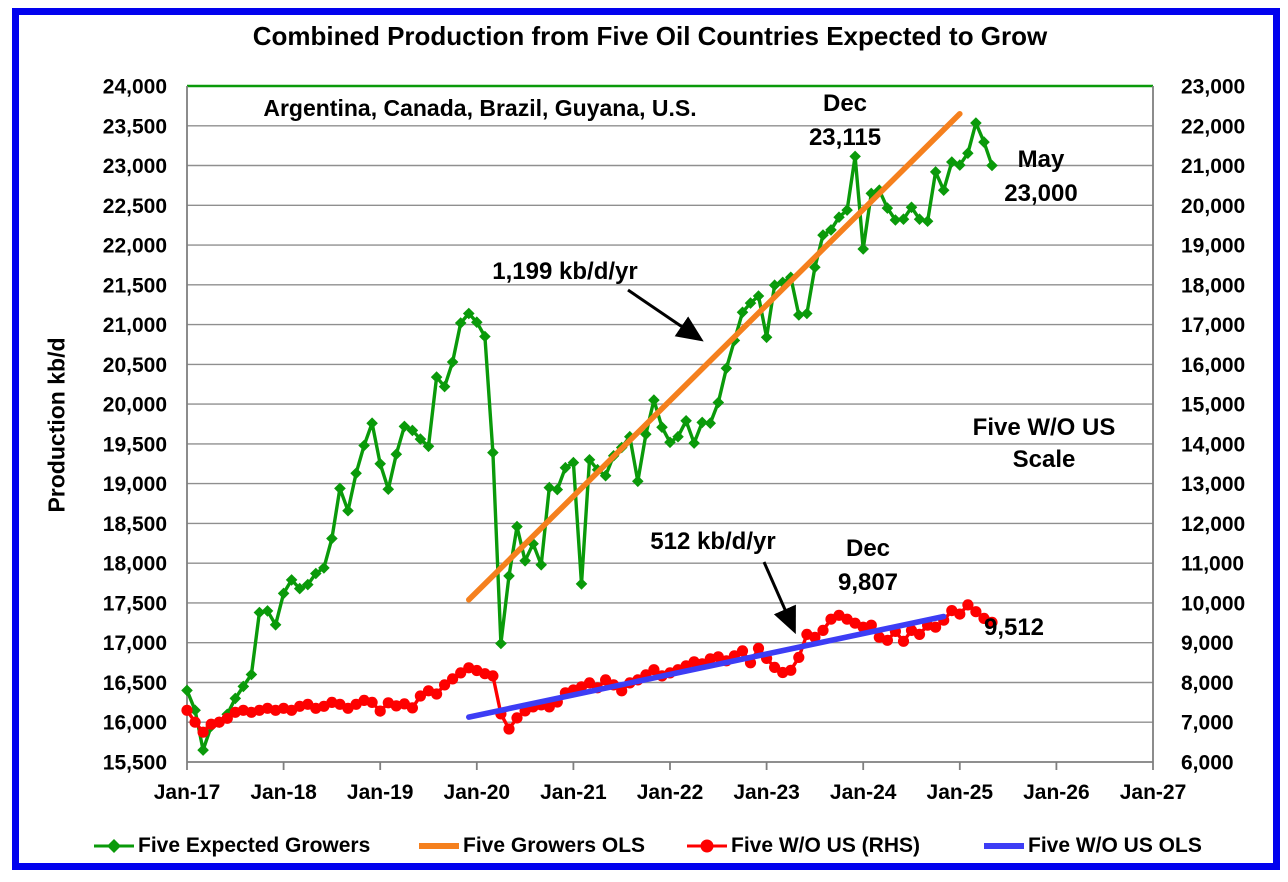 Image resolution: width=1288 pixels, height=882 pixels. Describe the element at coordinates (187, 792) in the screenshot. I see `x-tick-label: Jan-17` at that location.